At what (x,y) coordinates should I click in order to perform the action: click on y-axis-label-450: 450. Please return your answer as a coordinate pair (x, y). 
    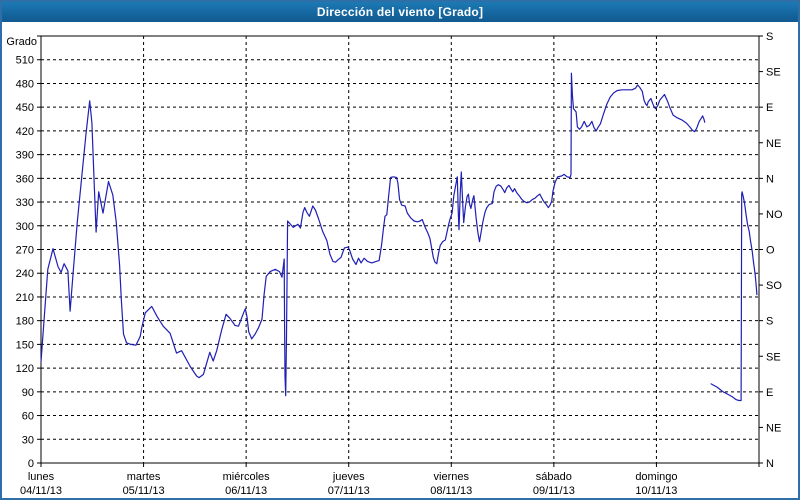
    Looking at the image, I should click on (25, 108).